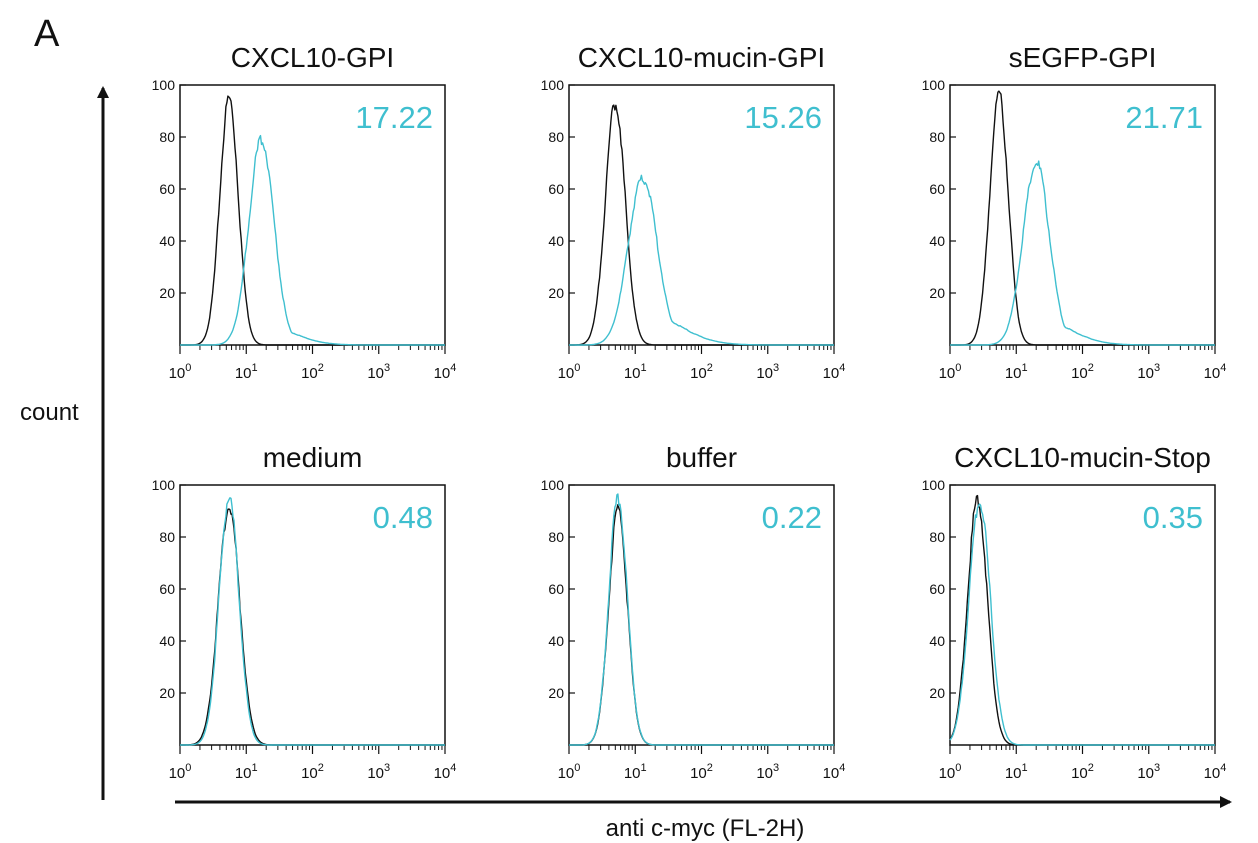  I want to click on percent-positive-label: 21.71, so click(1164, 117).